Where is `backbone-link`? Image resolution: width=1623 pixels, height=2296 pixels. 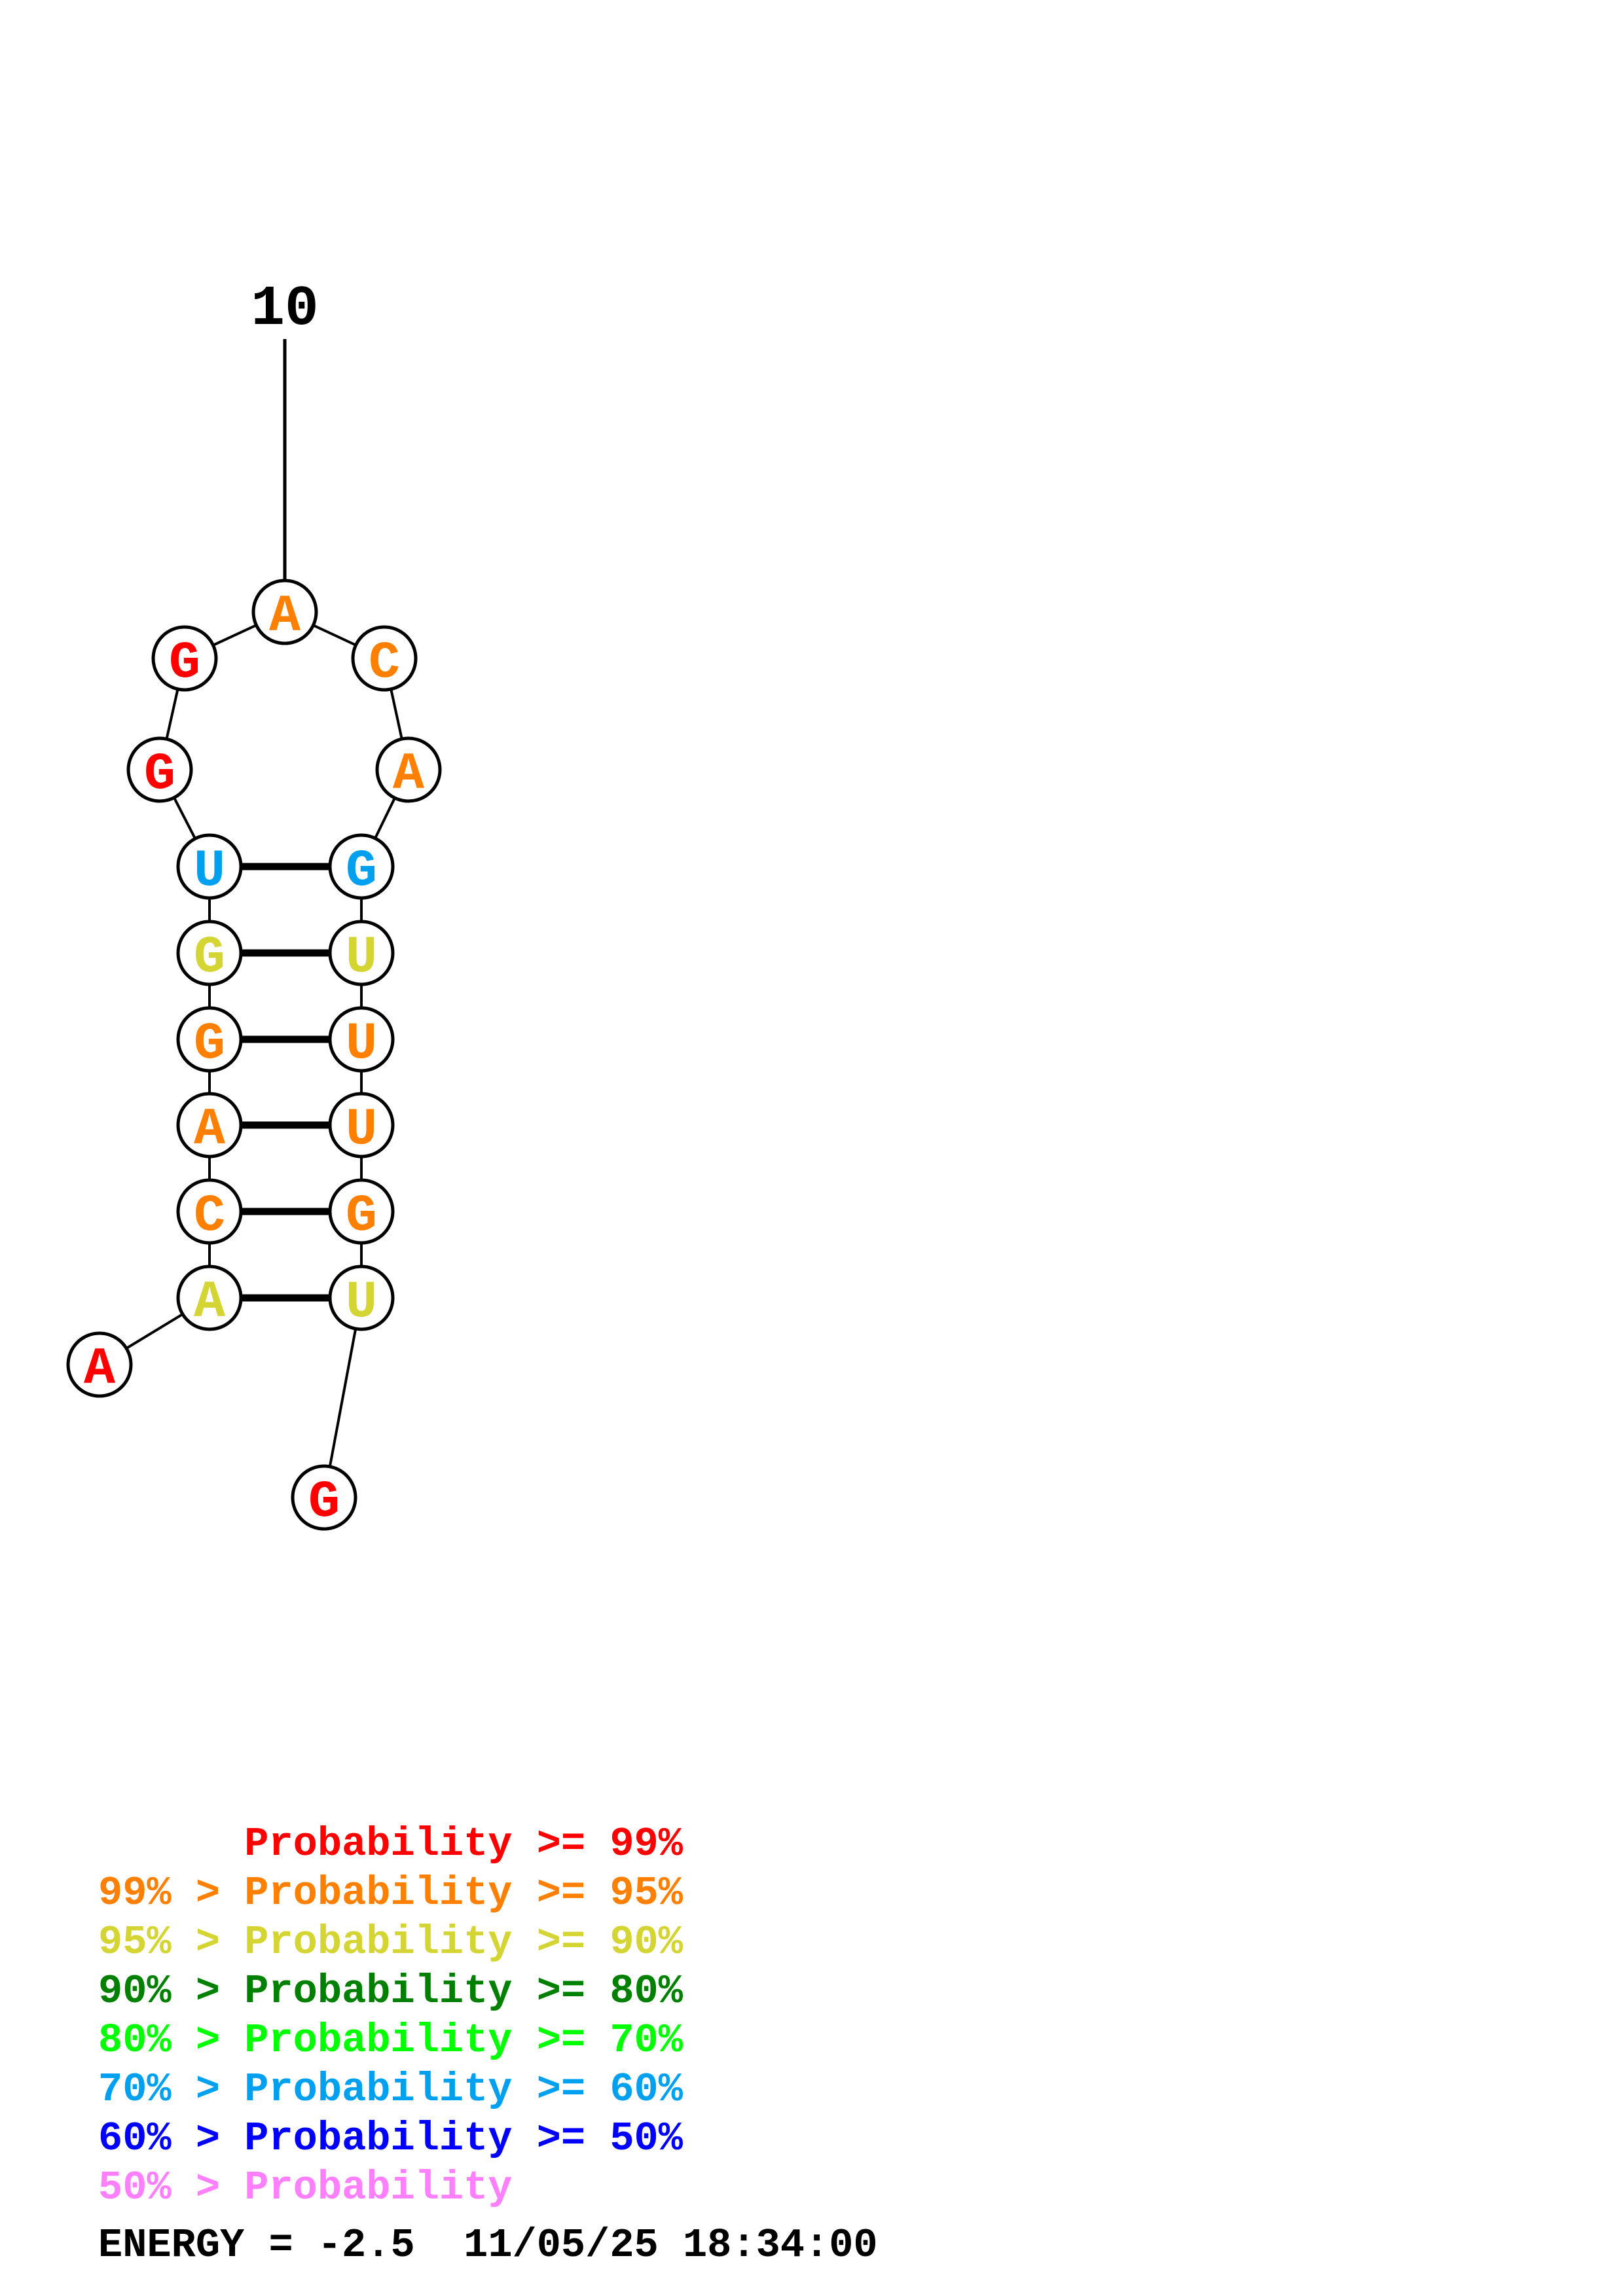 backbone-link is located at coordinates (343, 1397).